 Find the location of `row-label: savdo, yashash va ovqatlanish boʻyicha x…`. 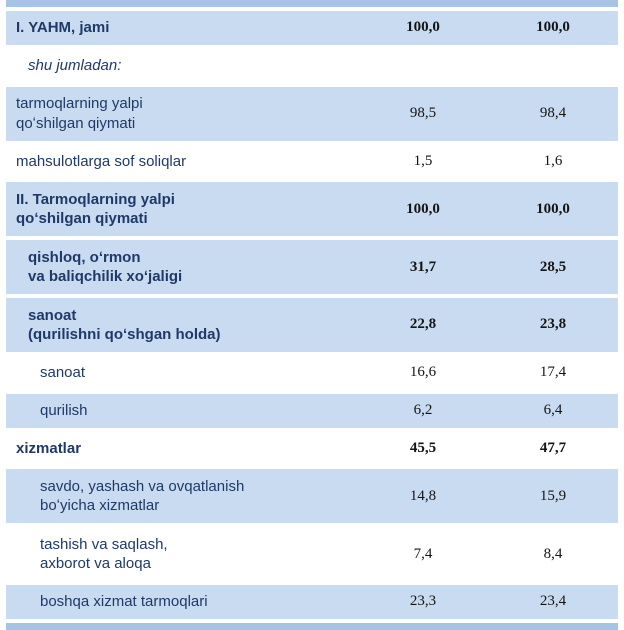

row-label: savdo, yashash va ovqatlanish boʻyicha x… is located at coordinates (142, 496).